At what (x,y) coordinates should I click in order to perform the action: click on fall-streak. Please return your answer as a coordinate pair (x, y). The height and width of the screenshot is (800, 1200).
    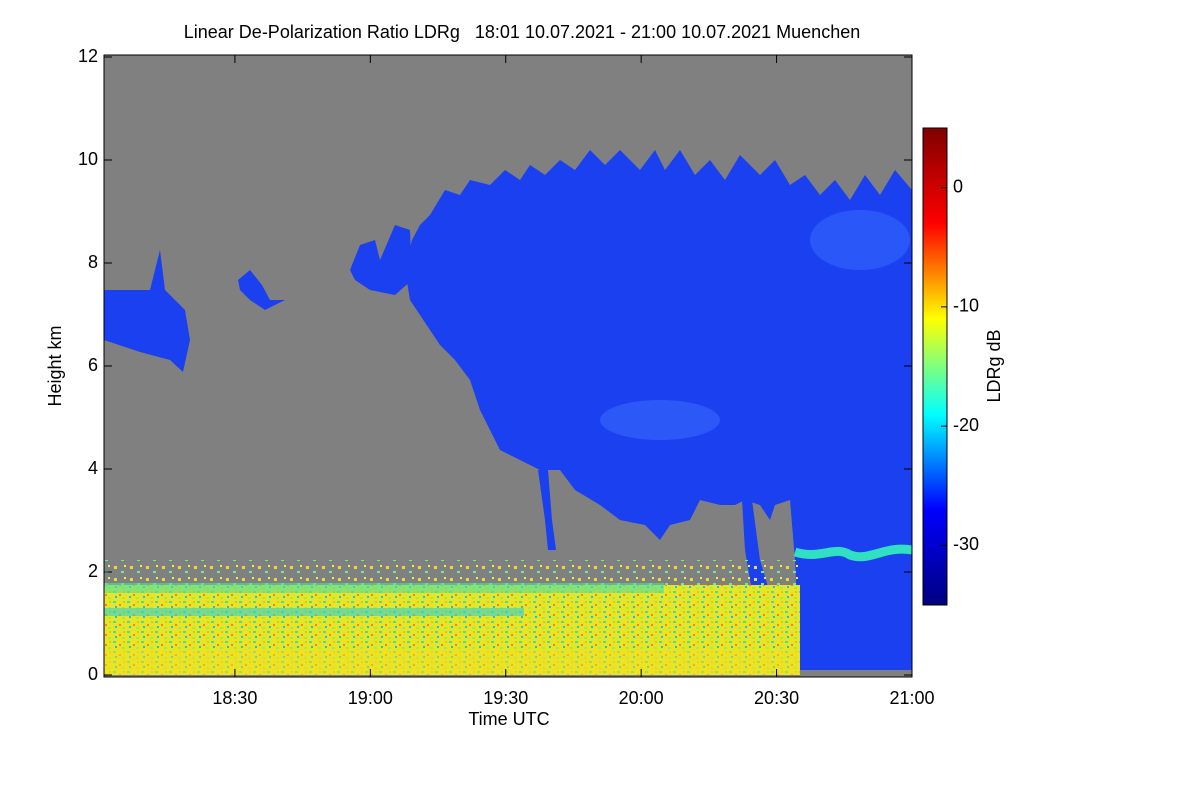
    Looking at the image, I should click on (547, 510).